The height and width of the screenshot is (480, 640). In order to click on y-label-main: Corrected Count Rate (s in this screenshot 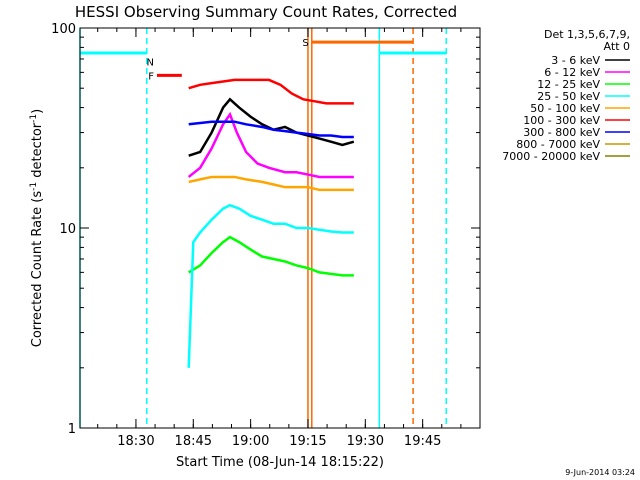, I will do `click(37, 269)`.